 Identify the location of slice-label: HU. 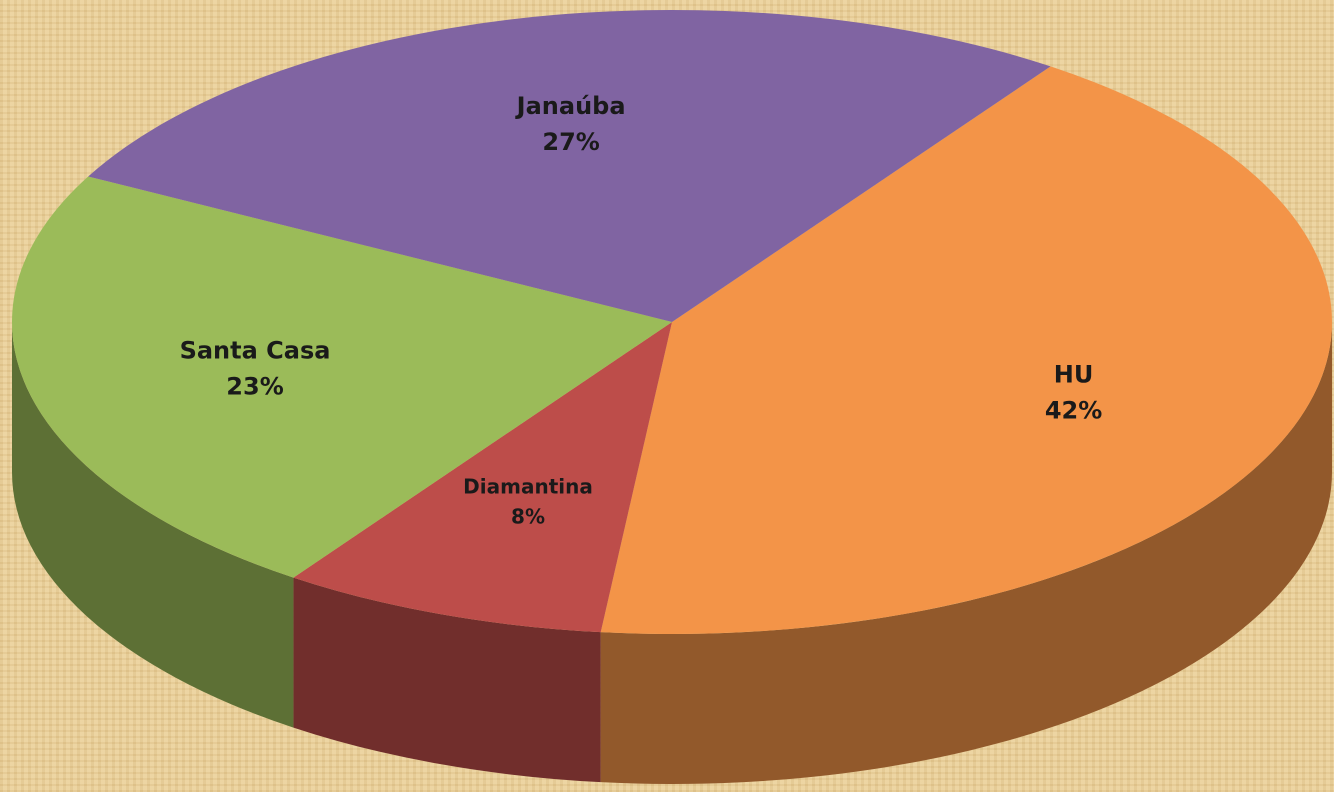
(1074, 374).